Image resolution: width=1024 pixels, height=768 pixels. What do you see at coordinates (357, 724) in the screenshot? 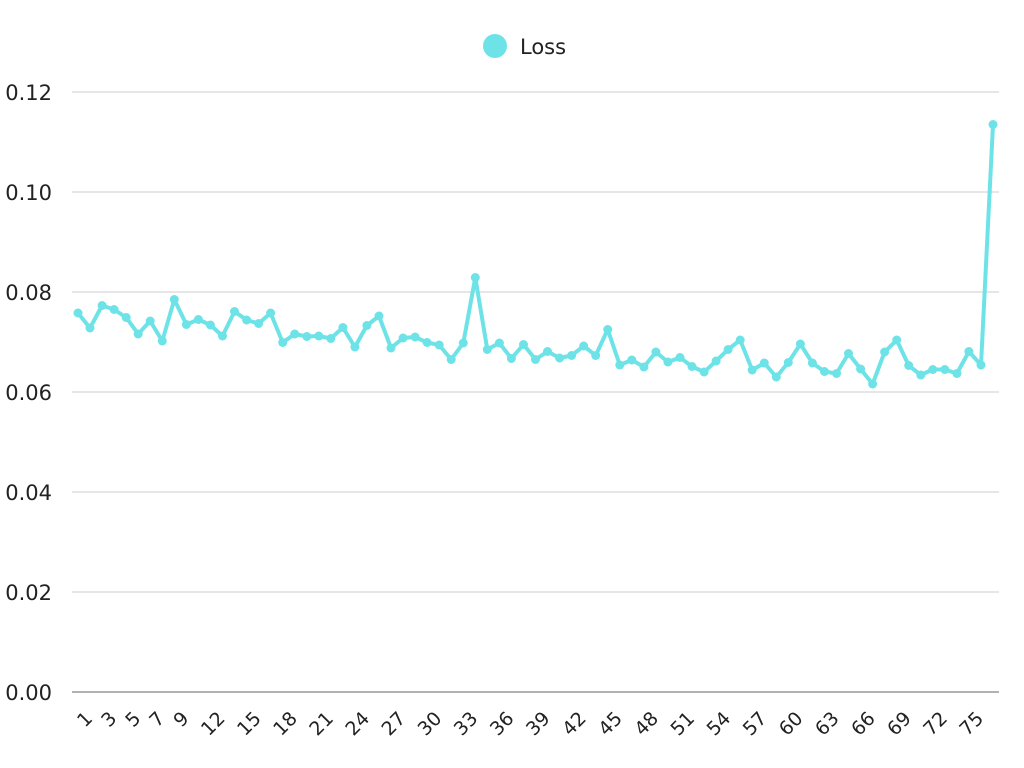
I see `x-tick-label: 24` at bounding box center [357, 724].